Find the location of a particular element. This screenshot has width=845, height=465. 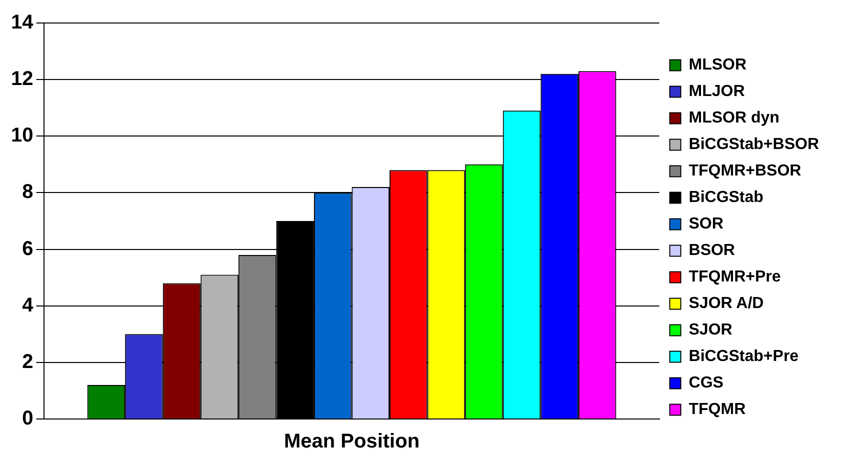

legend-label: MLJOR is located at coordinates (717, 91).